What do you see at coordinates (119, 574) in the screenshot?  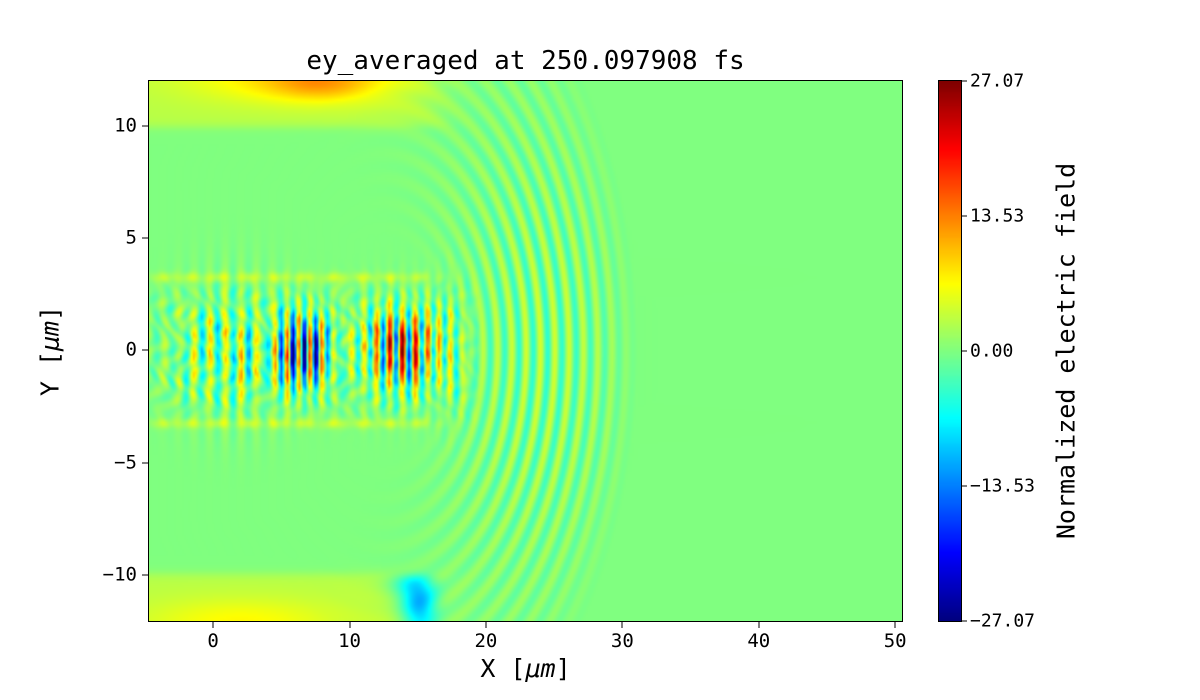 I see `y-tick-label: −10` at bounding box center [119, 574].